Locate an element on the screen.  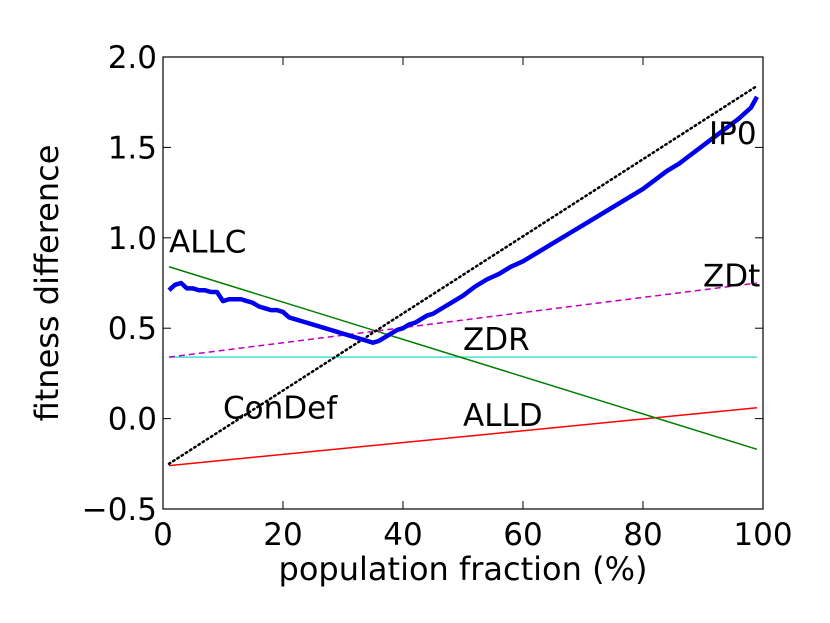
y-tick-label: 1.5 is located at coordinates (132, 148).